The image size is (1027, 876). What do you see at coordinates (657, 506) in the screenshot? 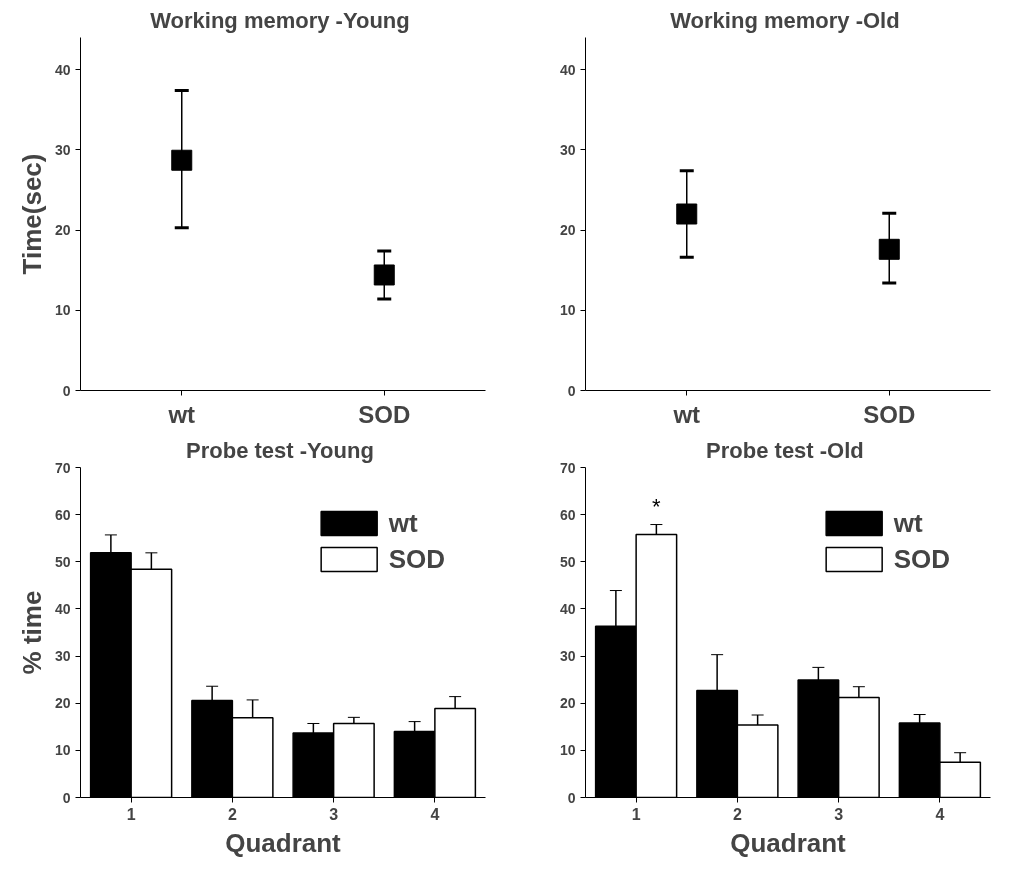
I see `annotation: *` at bounding box center [657, 506].